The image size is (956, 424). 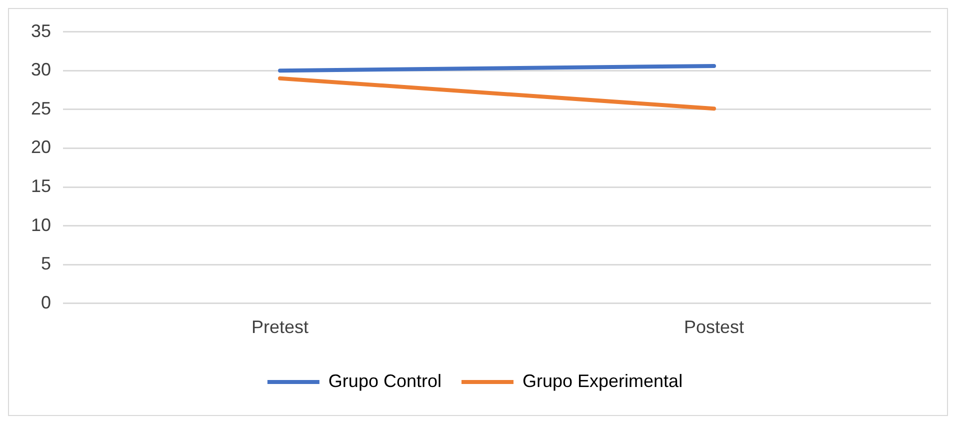 What do you see at coordinates (46, 264) in the screenshot?
I see `y-tick-label: 5` at bounding box center [46, 264].